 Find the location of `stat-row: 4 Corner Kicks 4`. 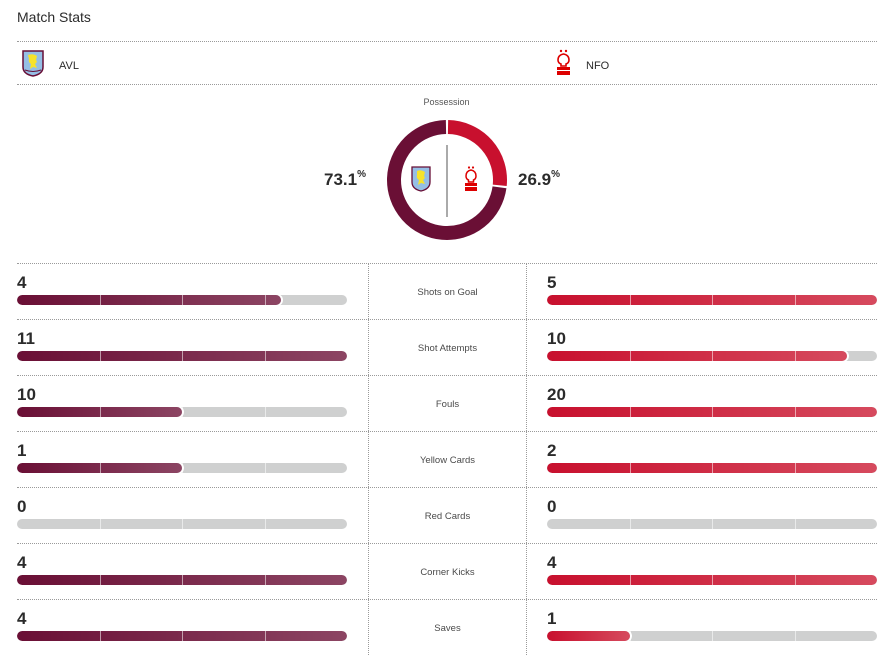

stat-row: 4 Corner Kicks 4 is located at coordinates (442, 571).